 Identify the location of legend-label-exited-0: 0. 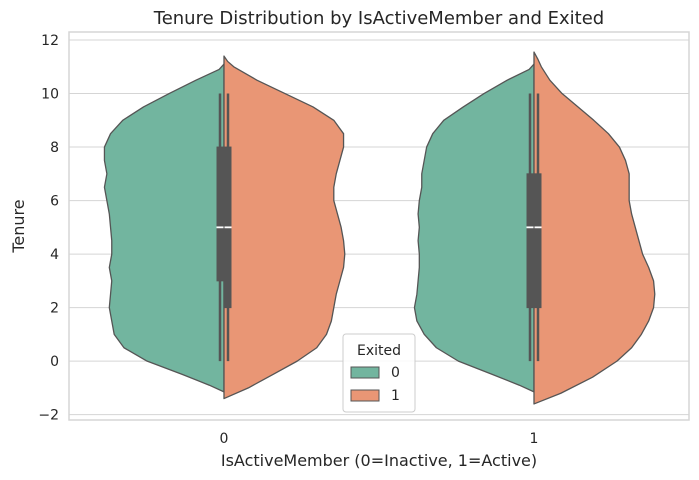
(395, 373).